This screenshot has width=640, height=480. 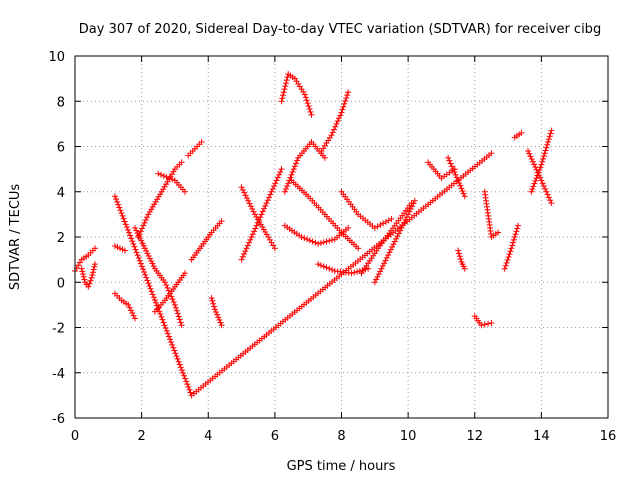 What do you see at coordinates (61, 193) in the screenshot?
I see `y-tick-label: 4` at bounding box center [61, 193].